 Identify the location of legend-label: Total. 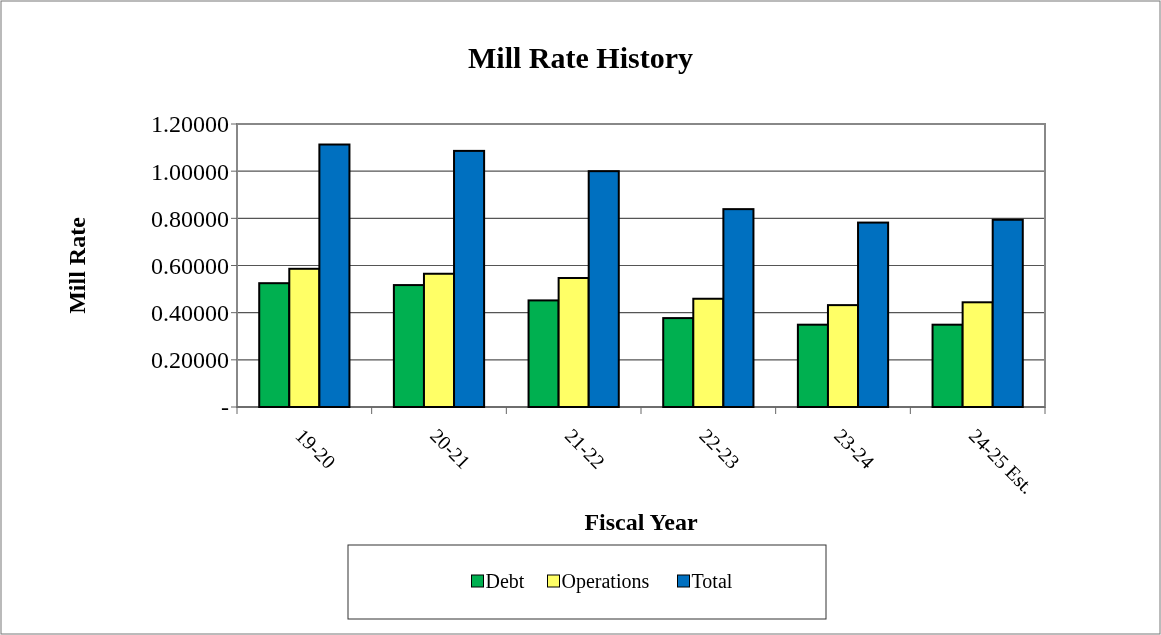
(712, 581).